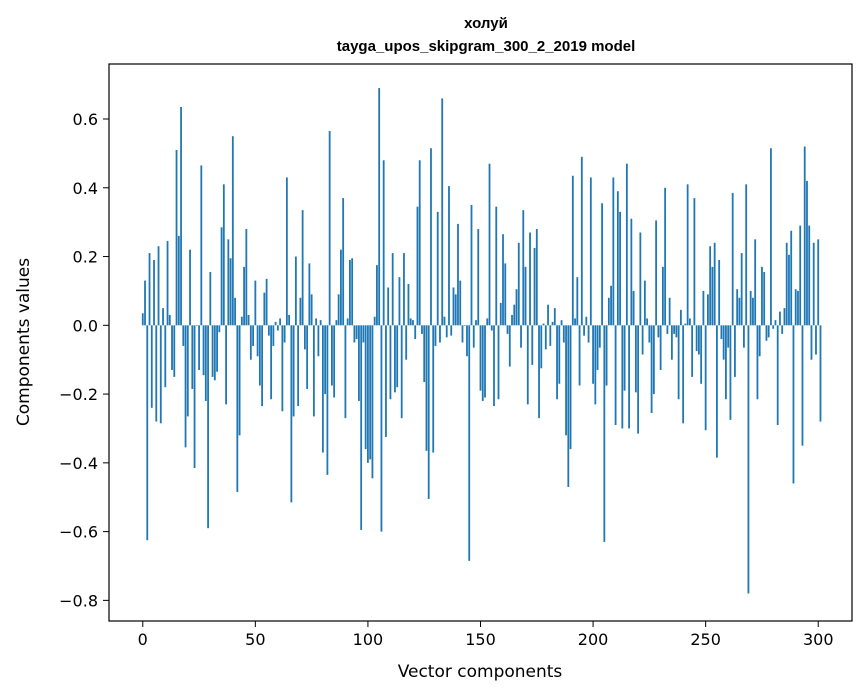 This screenshot has width=867, height=696. I want to click on y-axis-label: Components values, so click(24, 342).